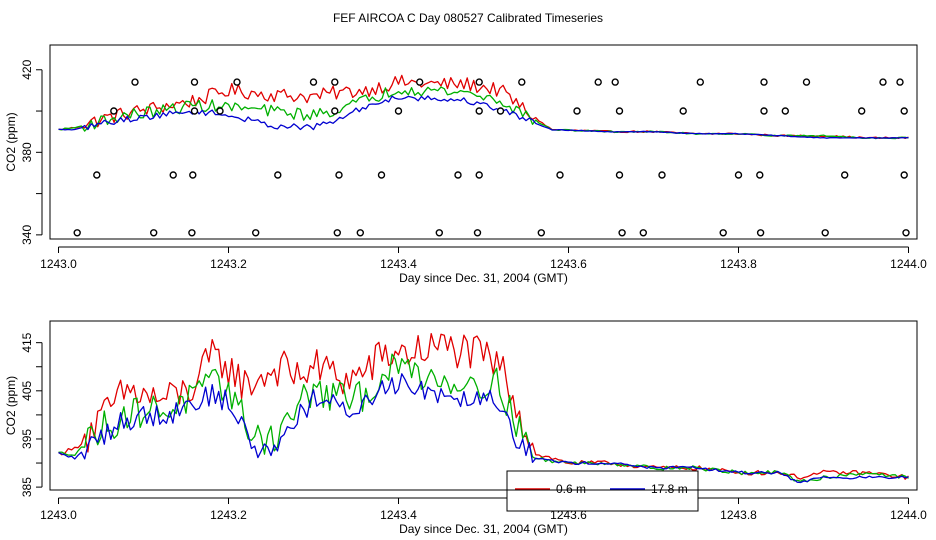 The height and width of the screenshot is (540, 936). Describe the element at coordinates (27, 487) in the screenshot. I see `y-tick-label: 385` at that location.